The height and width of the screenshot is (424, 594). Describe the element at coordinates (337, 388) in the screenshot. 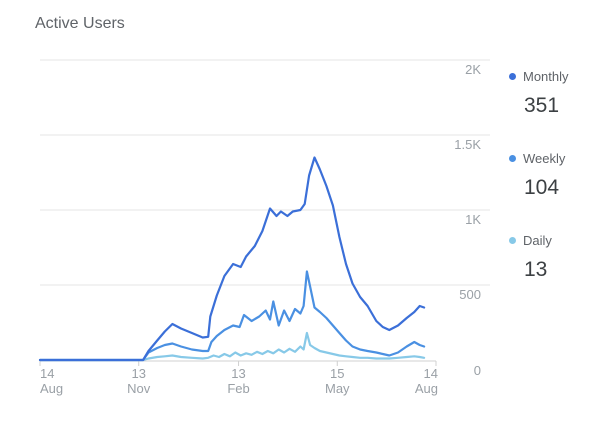

I see `x-tick-month: May` at that location.